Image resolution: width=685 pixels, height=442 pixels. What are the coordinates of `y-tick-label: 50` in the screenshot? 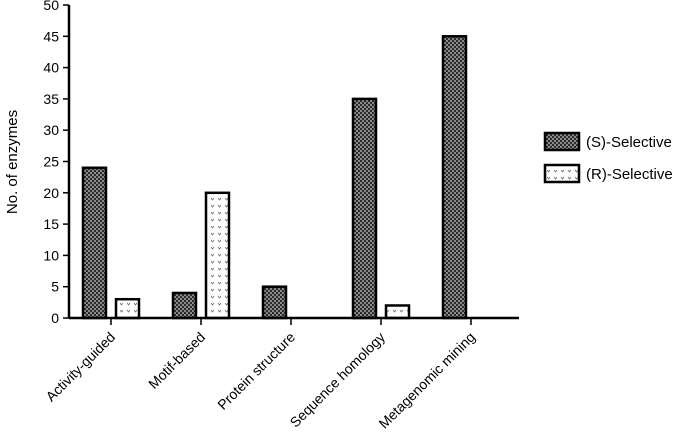 It's located at (51, 6).